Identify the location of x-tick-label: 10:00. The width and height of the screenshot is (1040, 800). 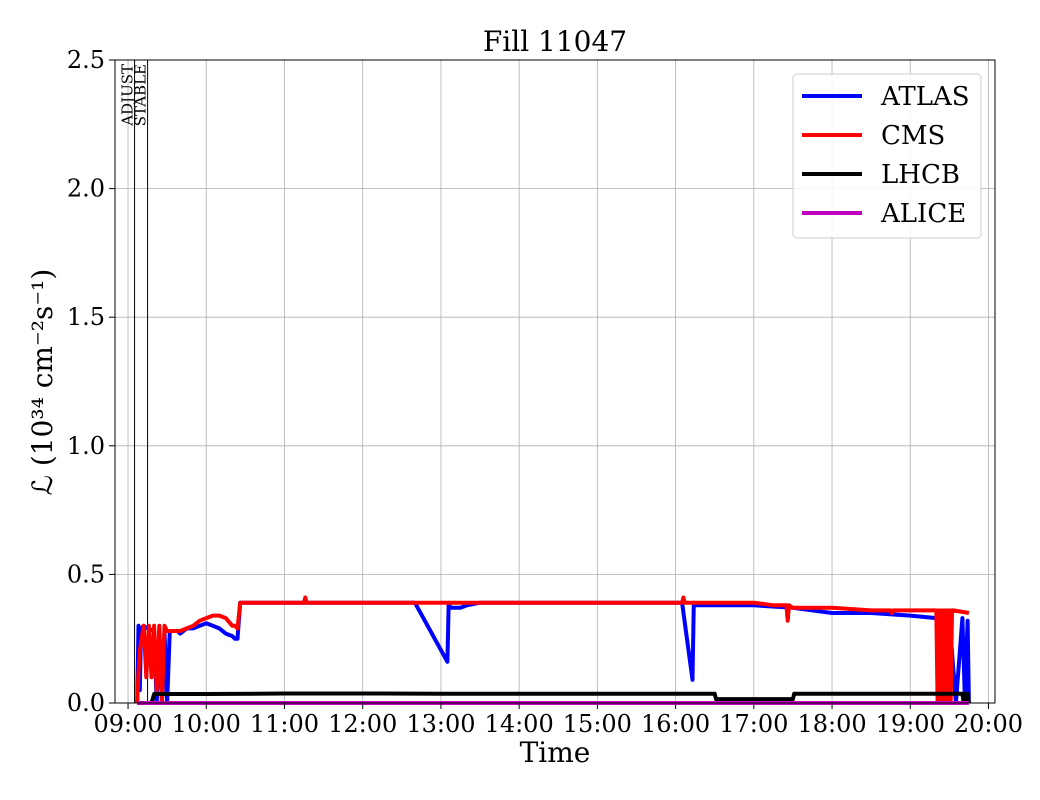
(206, 724).